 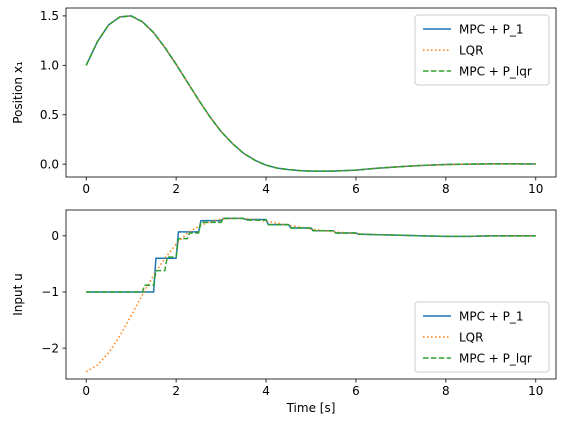 I want to click on y-tick-label: 1.5, so click(x=49, y=16).